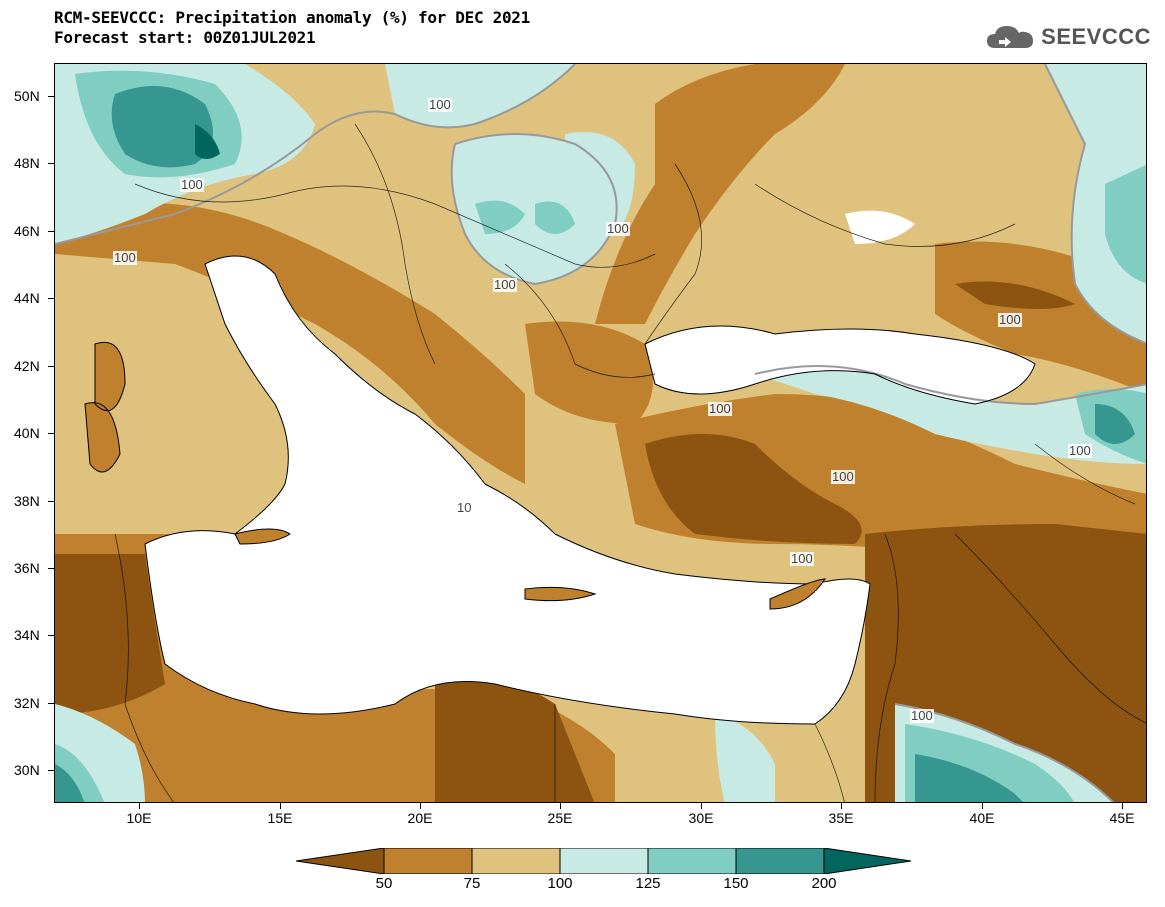  I want to click on contour-label: 10, so click(464, 507).